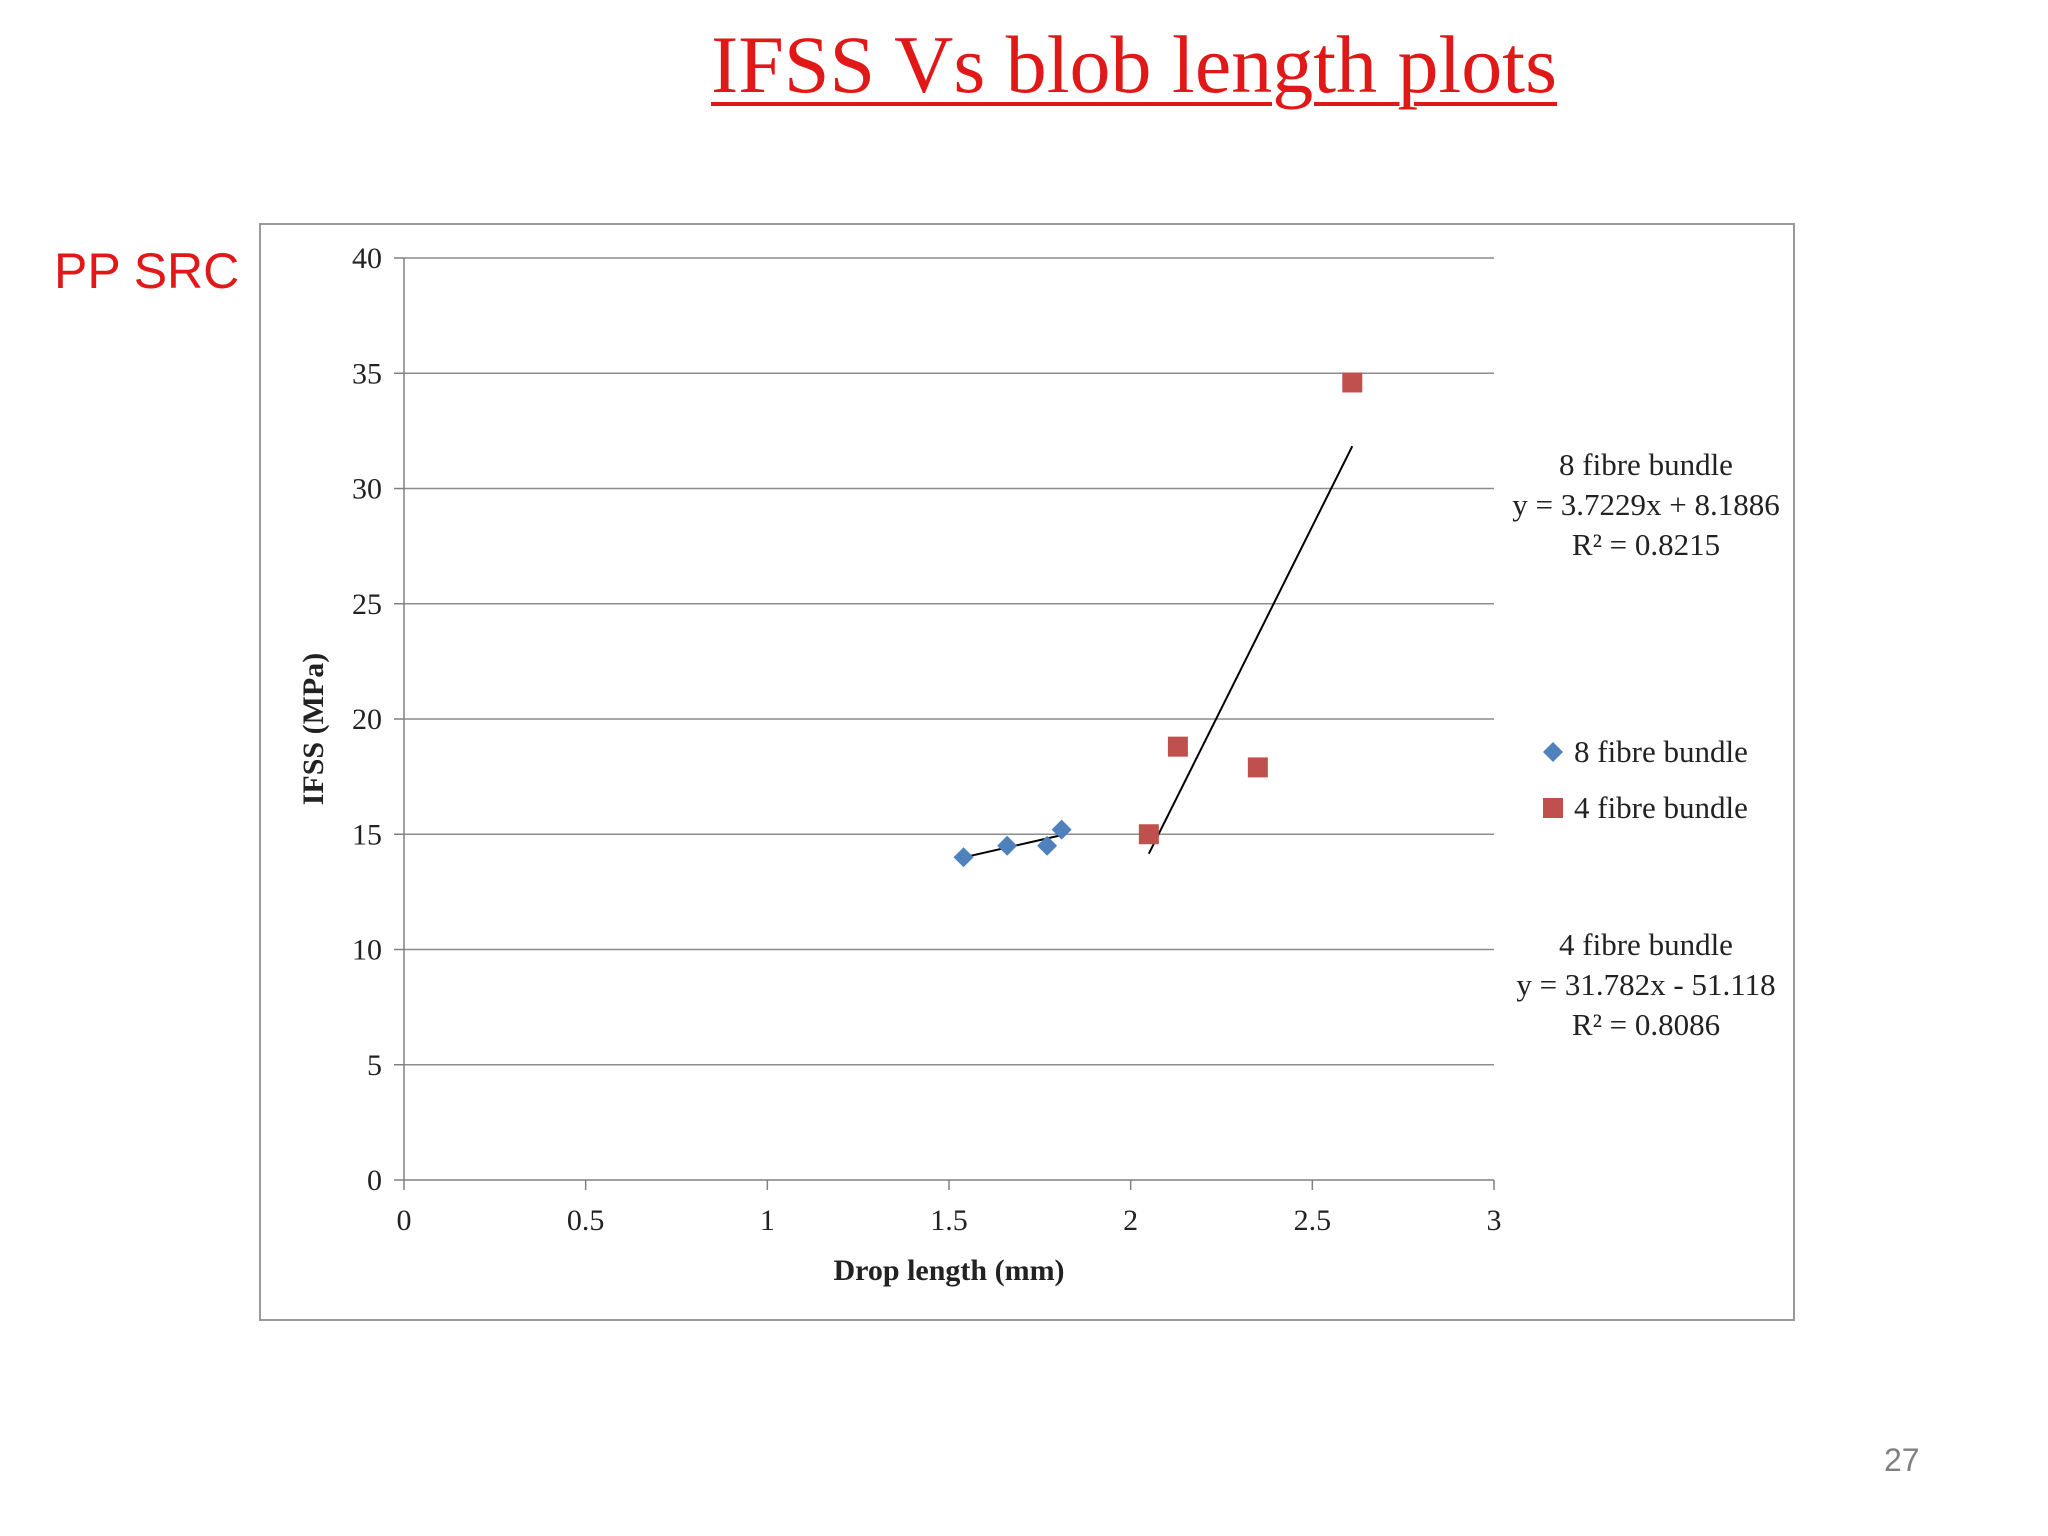  I want to click on x-tick-label: 0.5, so click(586, 1220).